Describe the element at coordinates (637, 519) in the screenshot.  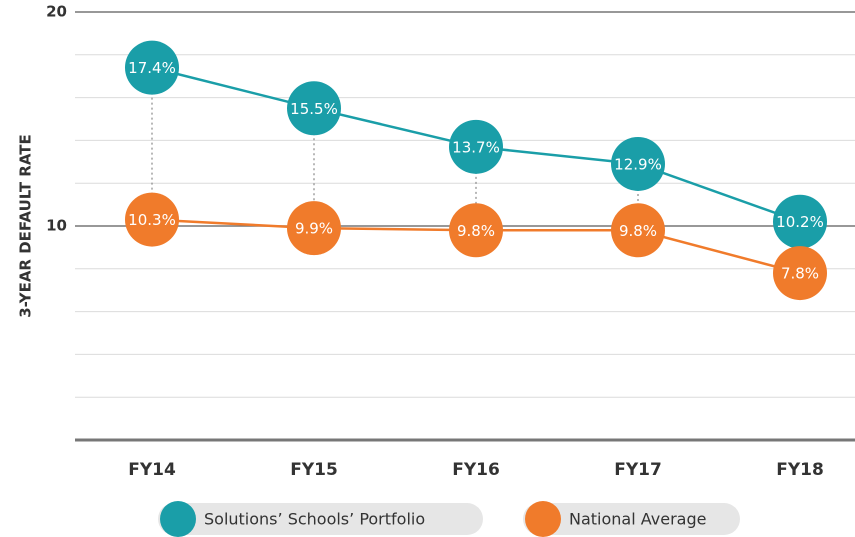
I see `legend-label: National Average` at that location.